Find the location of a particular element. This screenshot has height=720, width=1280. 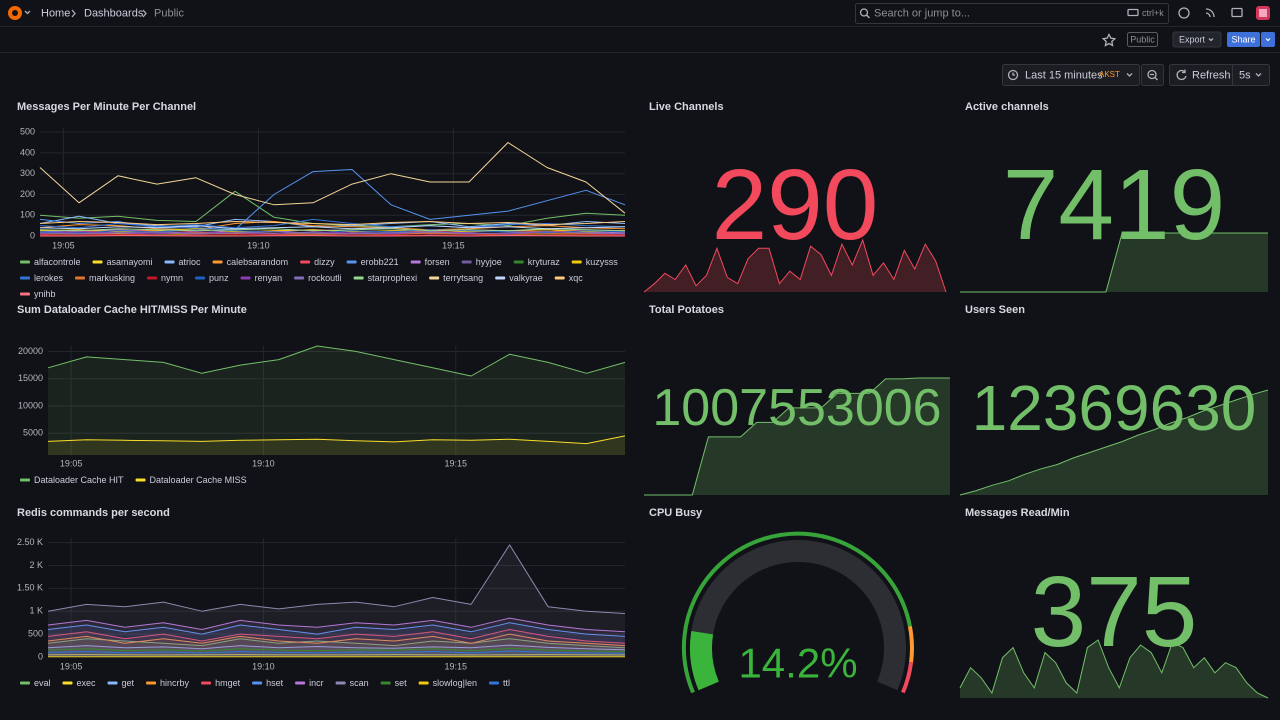

legend-item: markusking is located at coordinates (105, 278).